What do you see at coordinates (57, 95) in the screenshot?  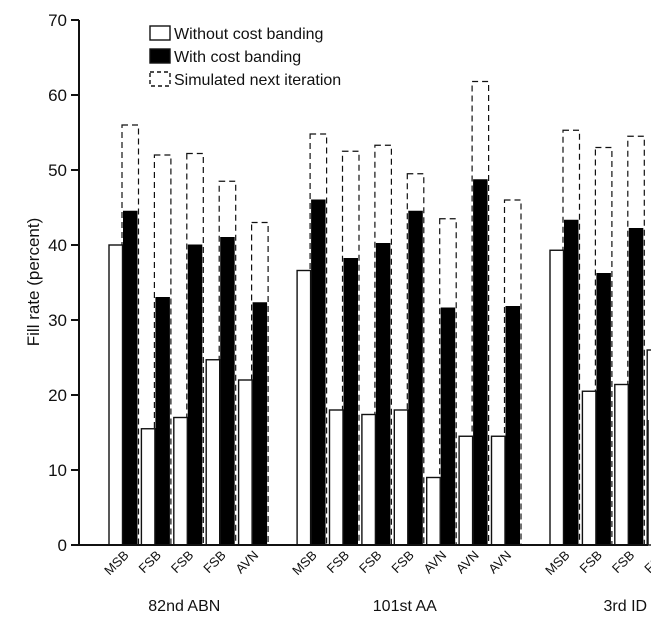 I see `y-tick-label: 60` at bounding box center [57, 95].